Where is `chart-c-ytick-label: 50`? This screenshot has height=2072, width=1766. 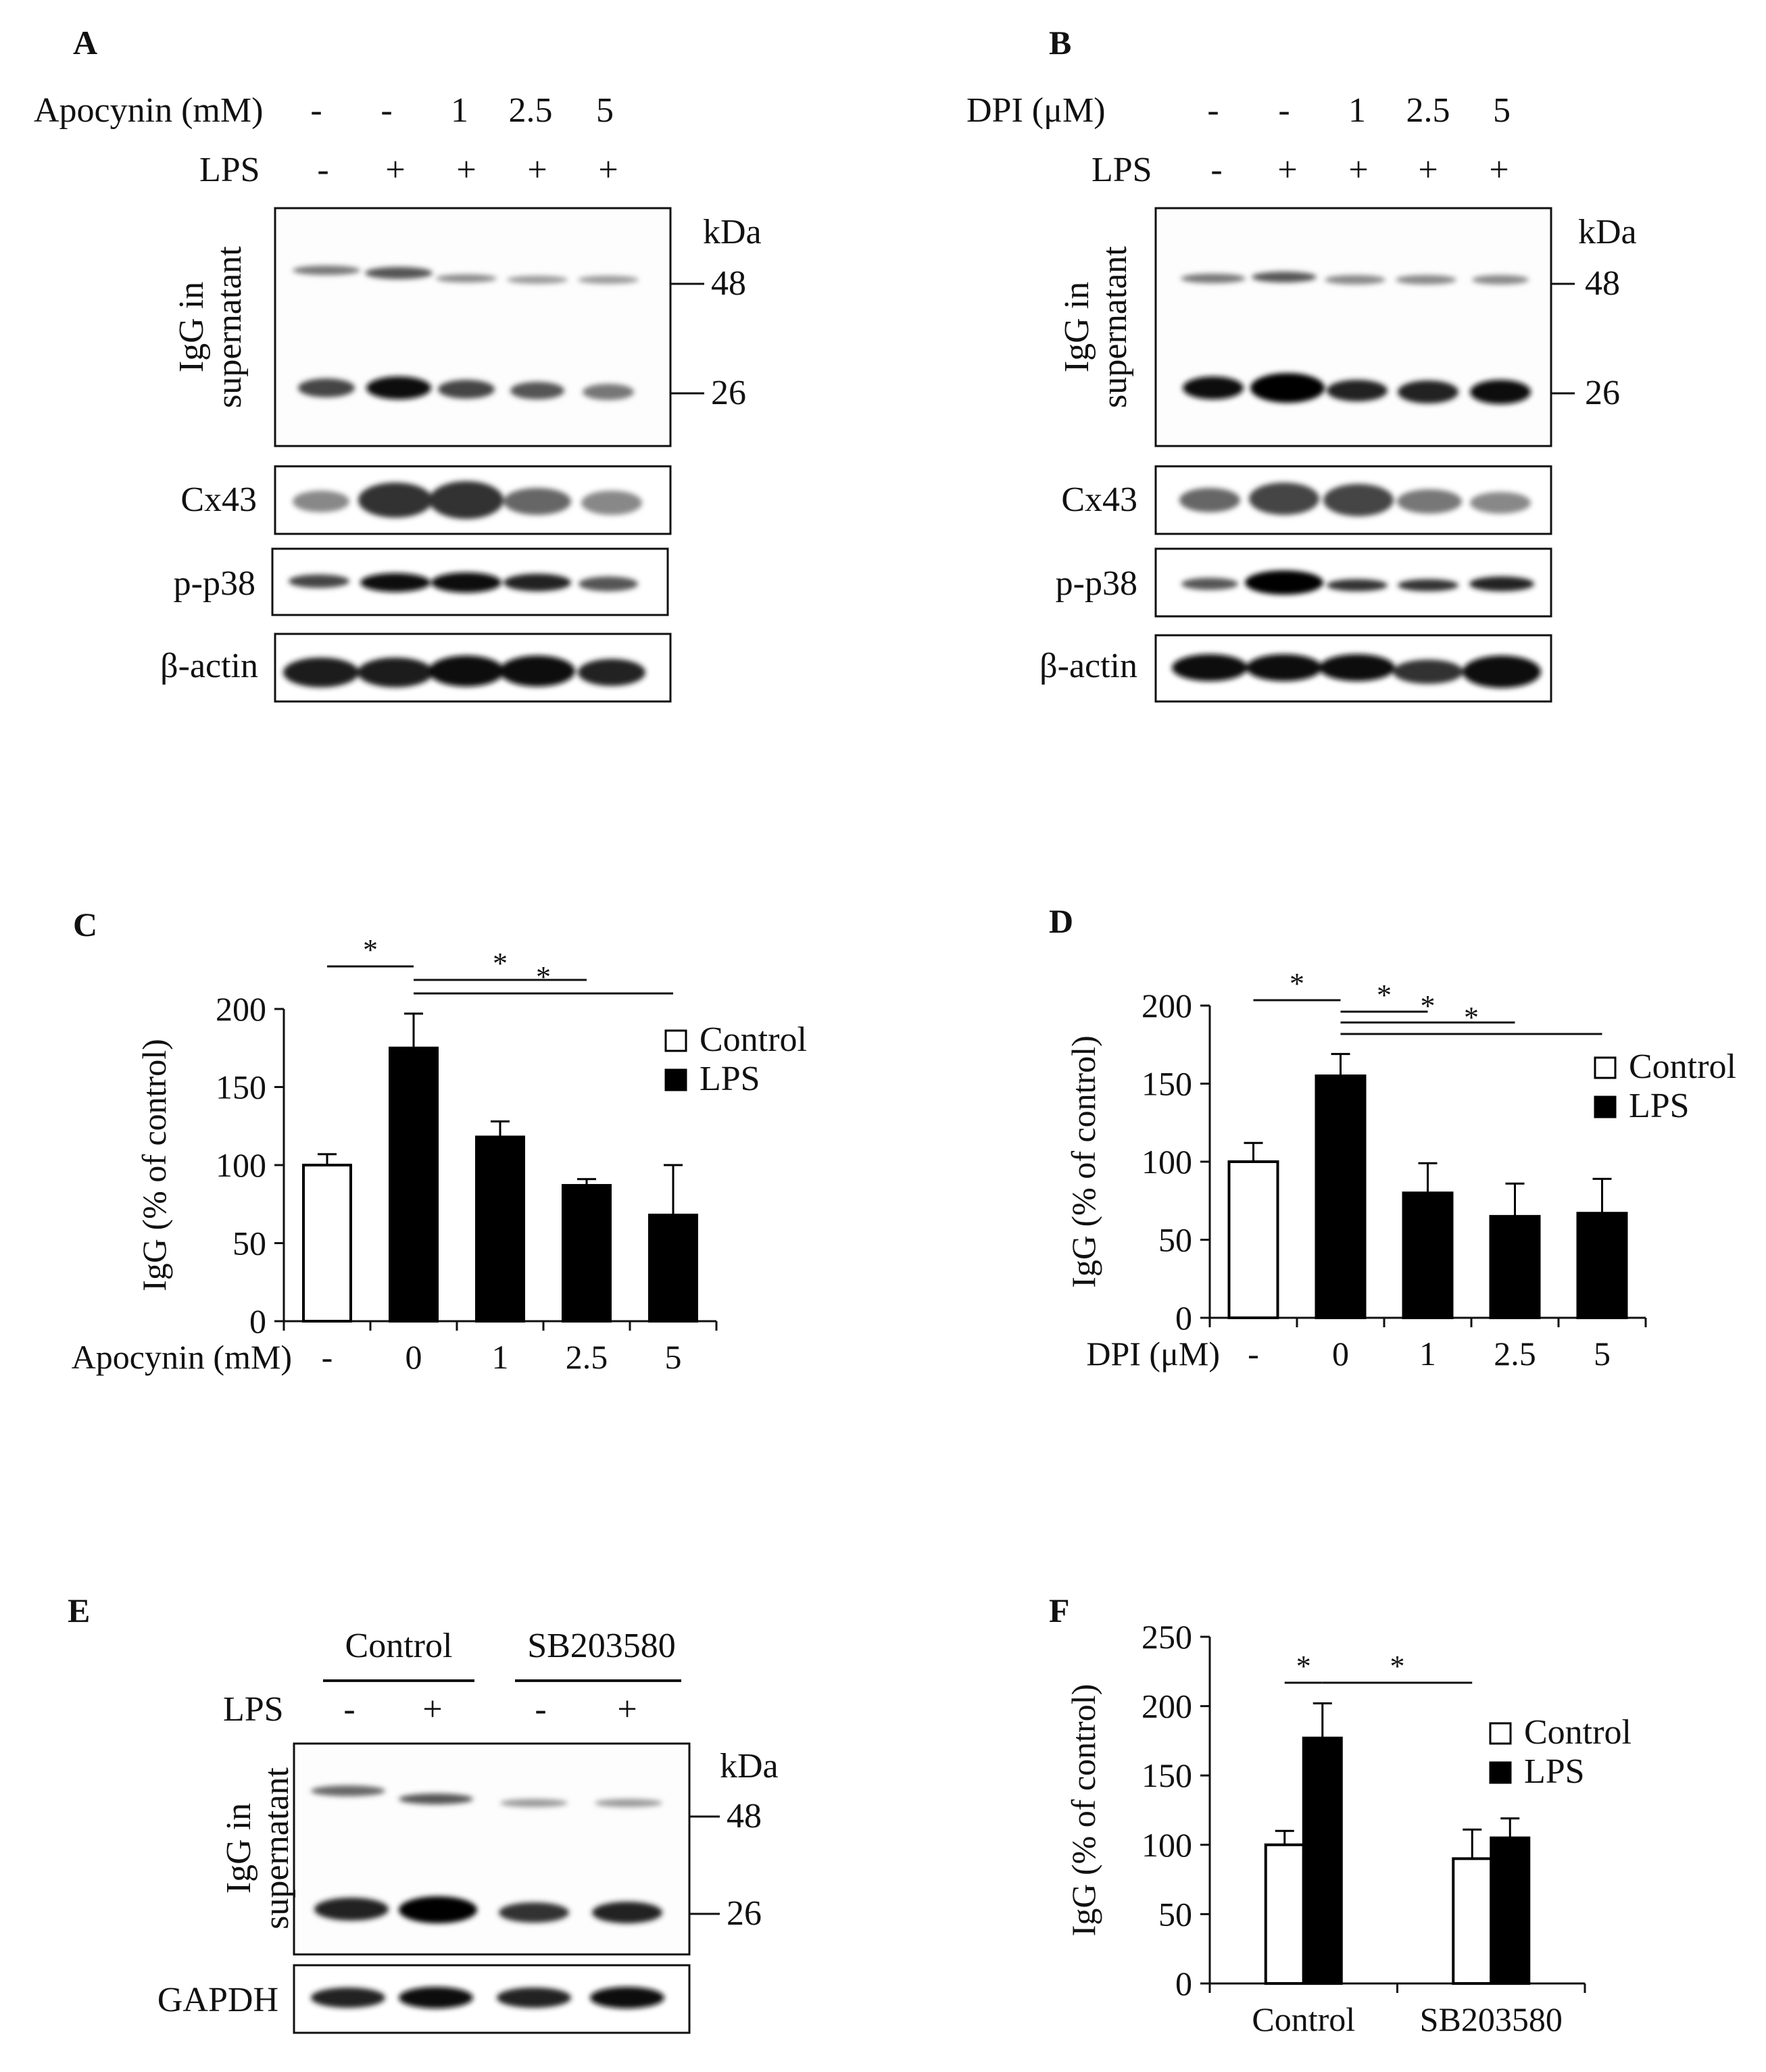
chart-c-ytick-label: 50 is located at coordinates (249, 1243).